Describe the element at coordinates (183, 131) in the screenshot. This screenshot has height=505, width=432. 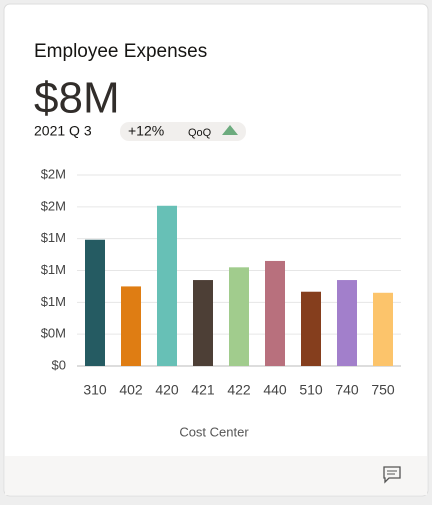
I see `change-pill` at that location.